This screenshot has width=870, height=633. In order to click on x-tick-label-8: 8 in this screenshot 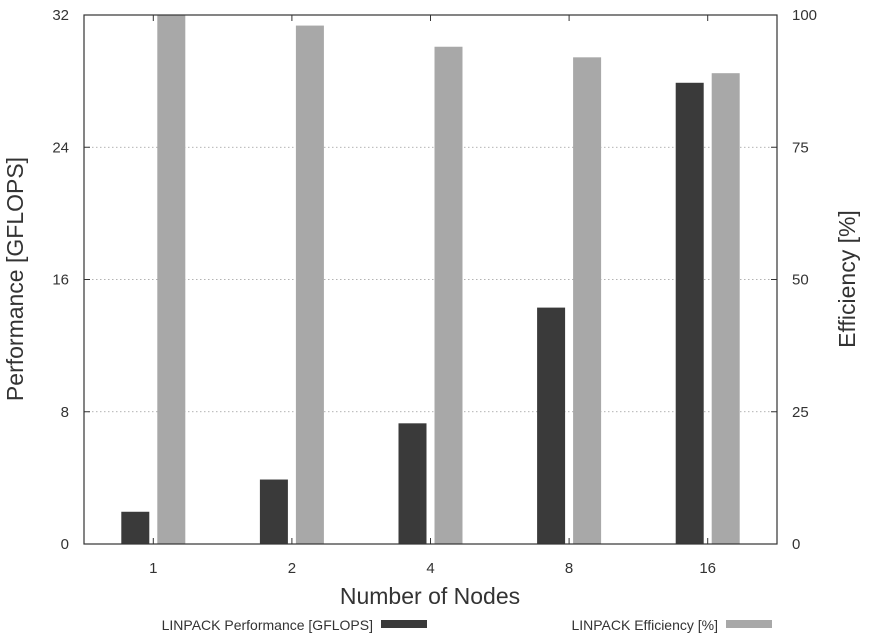, I will do `click(569, 568)`.